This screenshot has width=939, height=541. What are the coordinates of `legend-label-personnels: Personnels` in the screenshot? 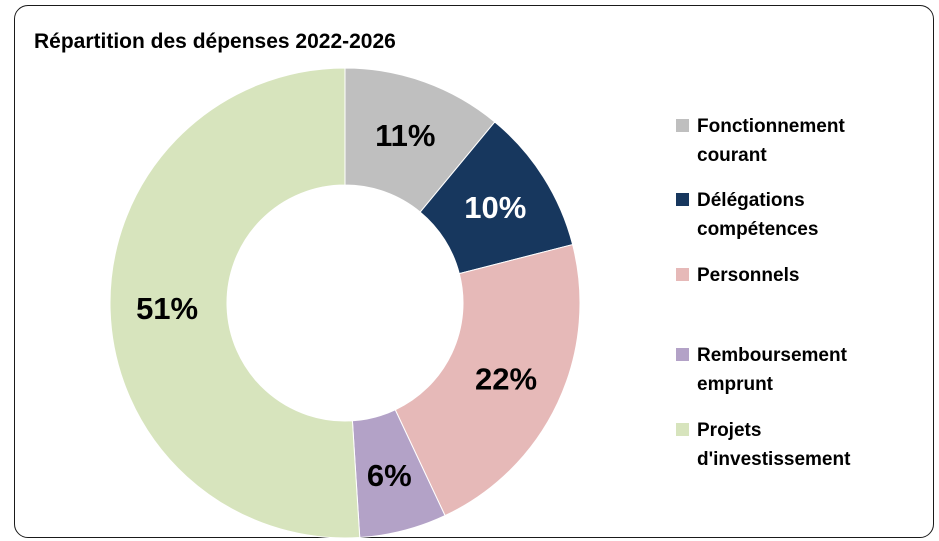 It's located at (748, 275).